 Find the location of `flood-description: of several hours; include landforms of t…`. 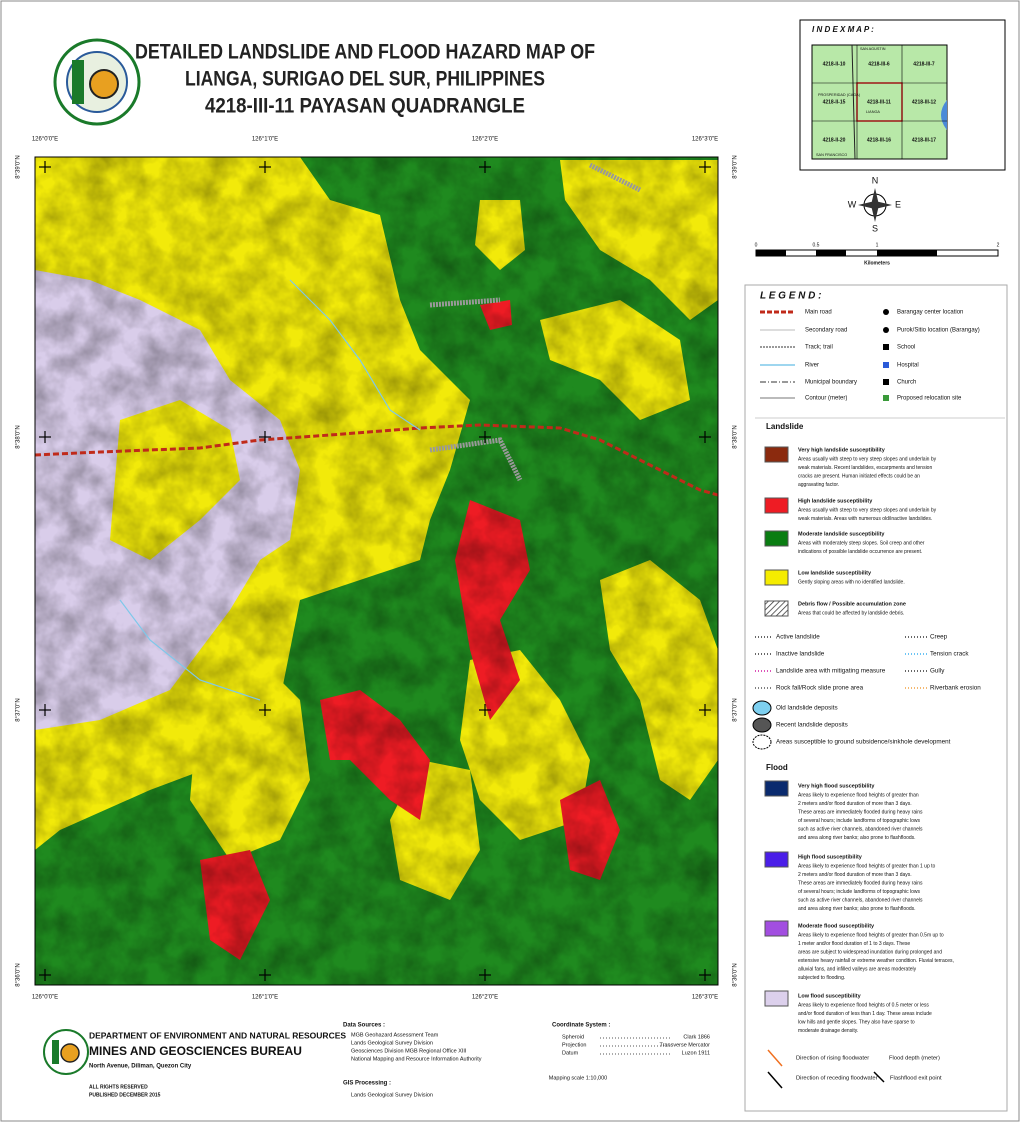

flood-description: of several hours; include landforms of t… is located at coordinates (859, 892).